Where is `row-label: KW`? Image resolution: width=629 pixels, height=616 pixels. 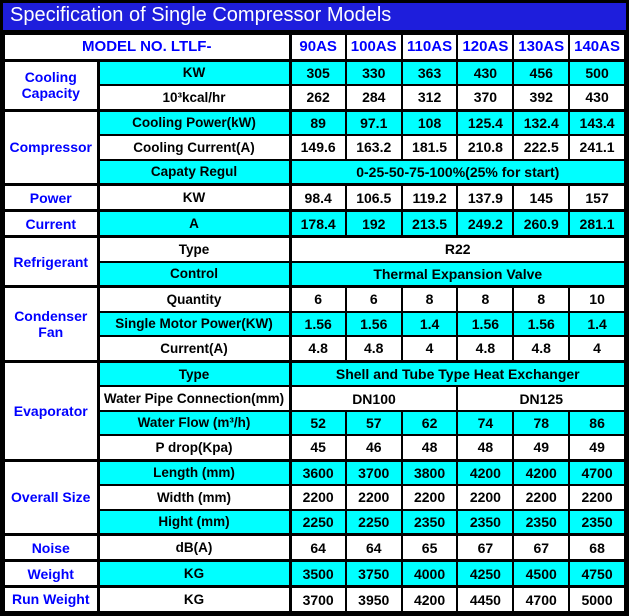
row-label: KW is located at coordinates (194, 72).